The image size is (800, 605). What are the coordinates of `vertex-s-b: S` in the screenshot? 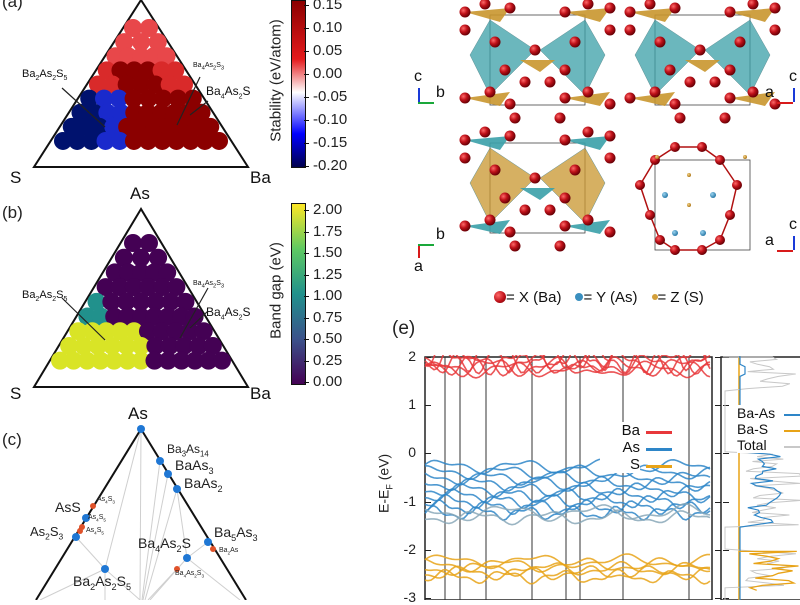 It's located at (16, 393).